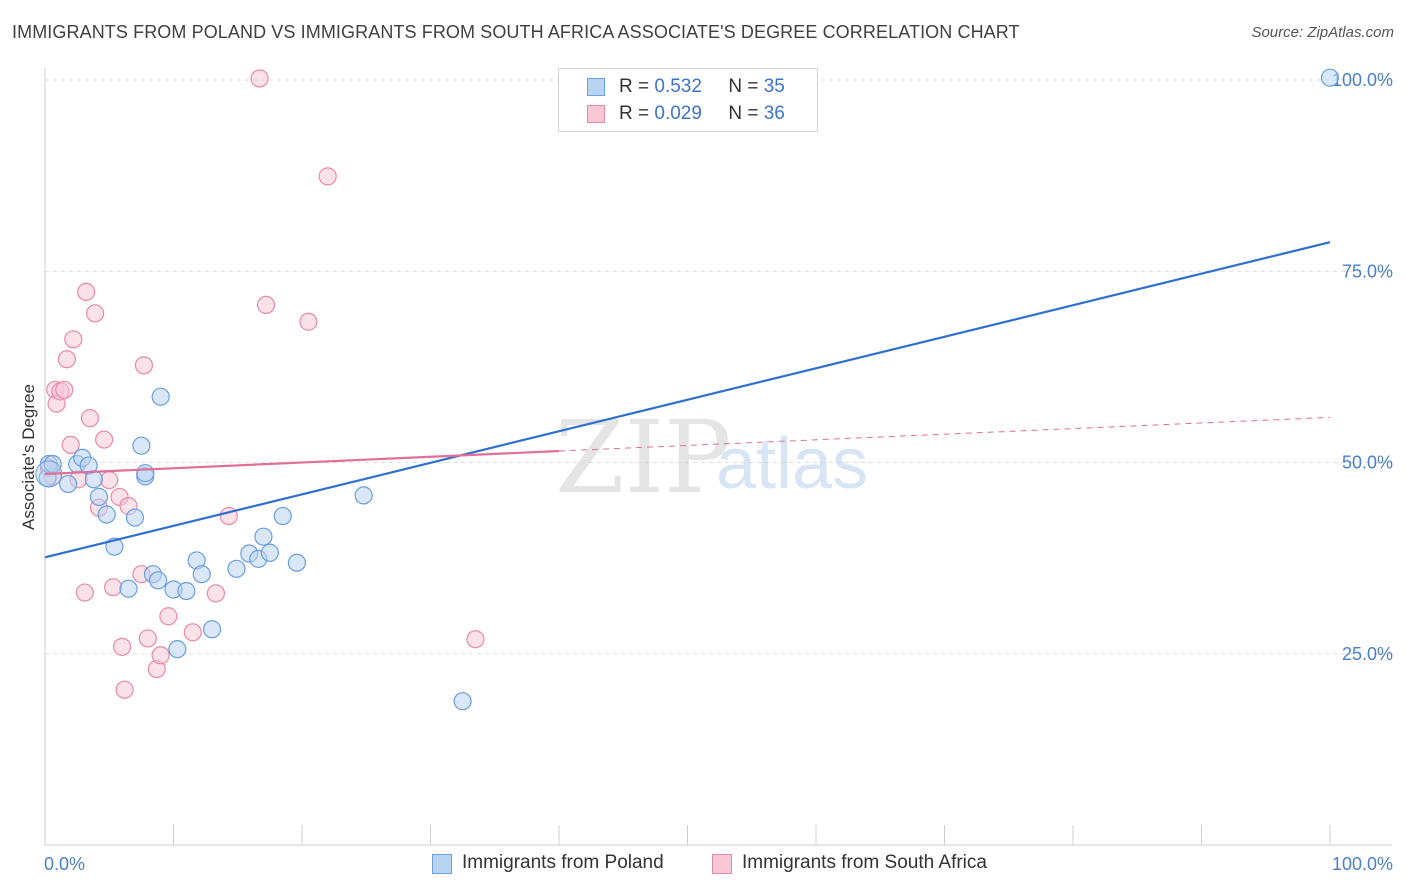 This screenshot has width=1406, height=892. What do you see at coordinates (792, 464) in the screenshot?
I see `watermark-atlas: atlas` at bounding box center [792, 464].